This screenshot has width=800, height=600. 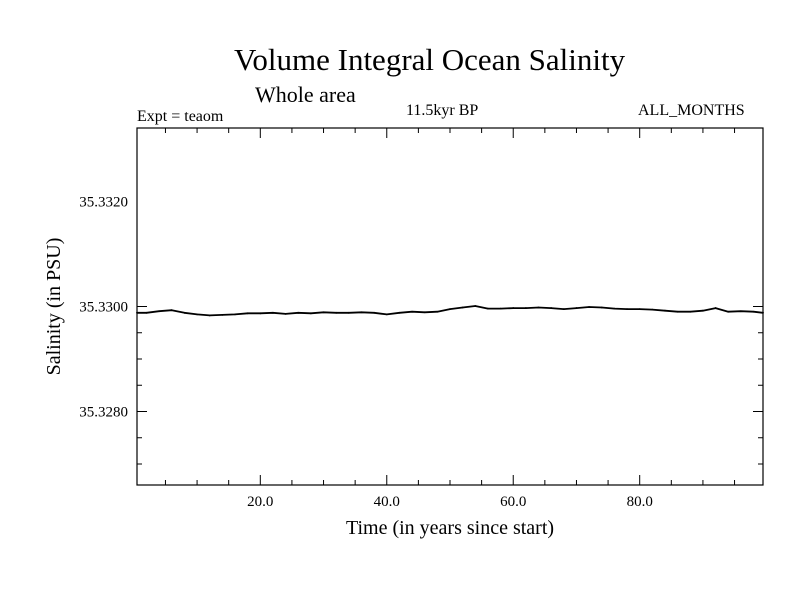 What do you see at coordinates (103, 413) in the screenshot?
I see `y-tick-label: 35.3280` at bounding box center [103, 413].